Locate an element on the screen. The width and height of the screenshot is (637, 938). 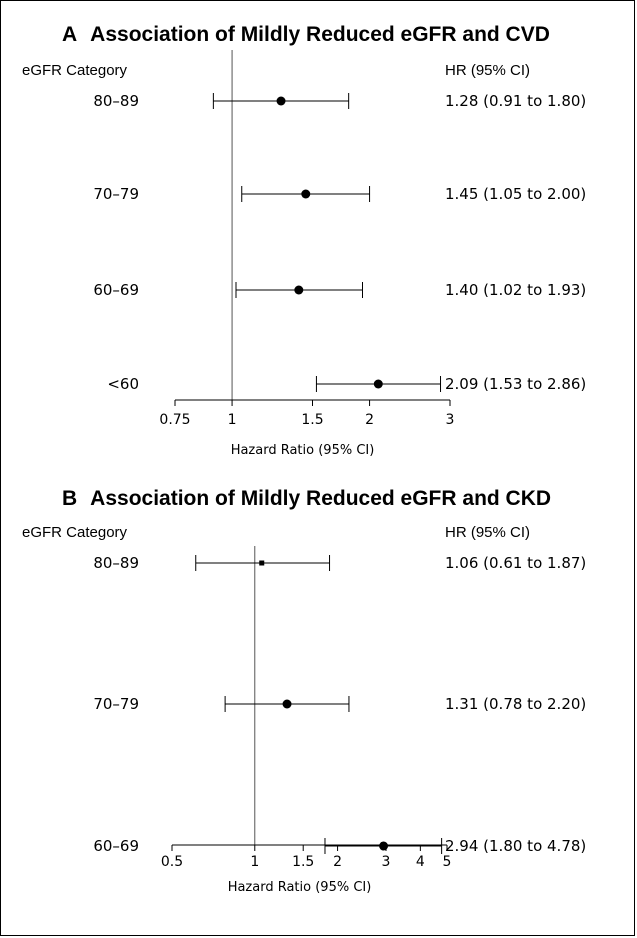
row-hr-label: 1.40 (1.02 to 1.93) is located at coordinates (515, 290).